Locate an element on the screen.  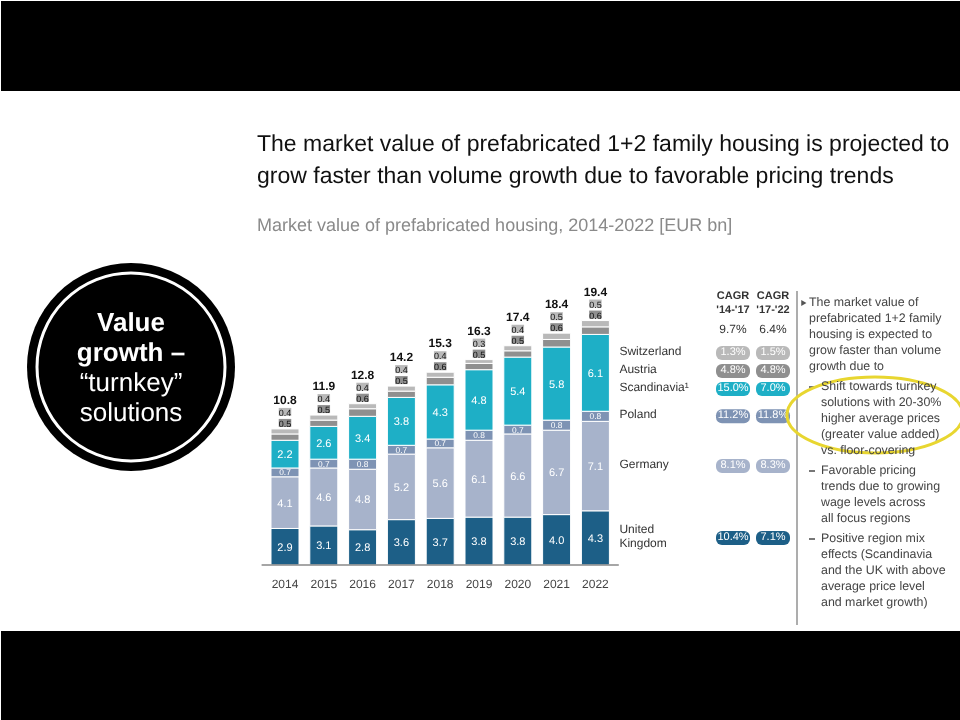
text: “turnkey” solutions is located at coordinates (131, 397).